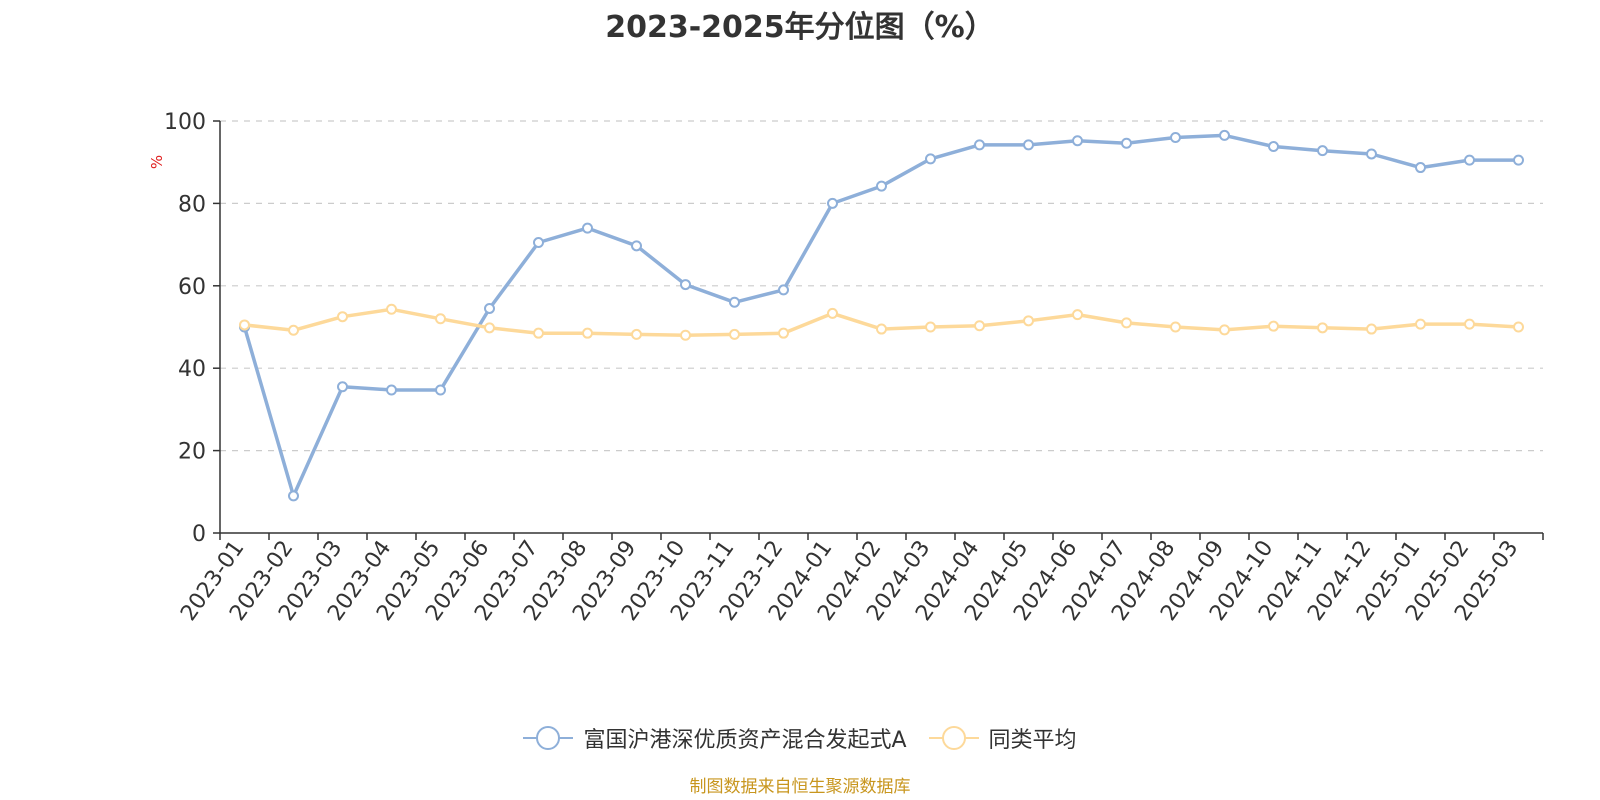 This screenshot has height=800, width=1600. I want to click on legend: 富国沪港深优质资产混合发起式A 同类平均, so click(800, 738).